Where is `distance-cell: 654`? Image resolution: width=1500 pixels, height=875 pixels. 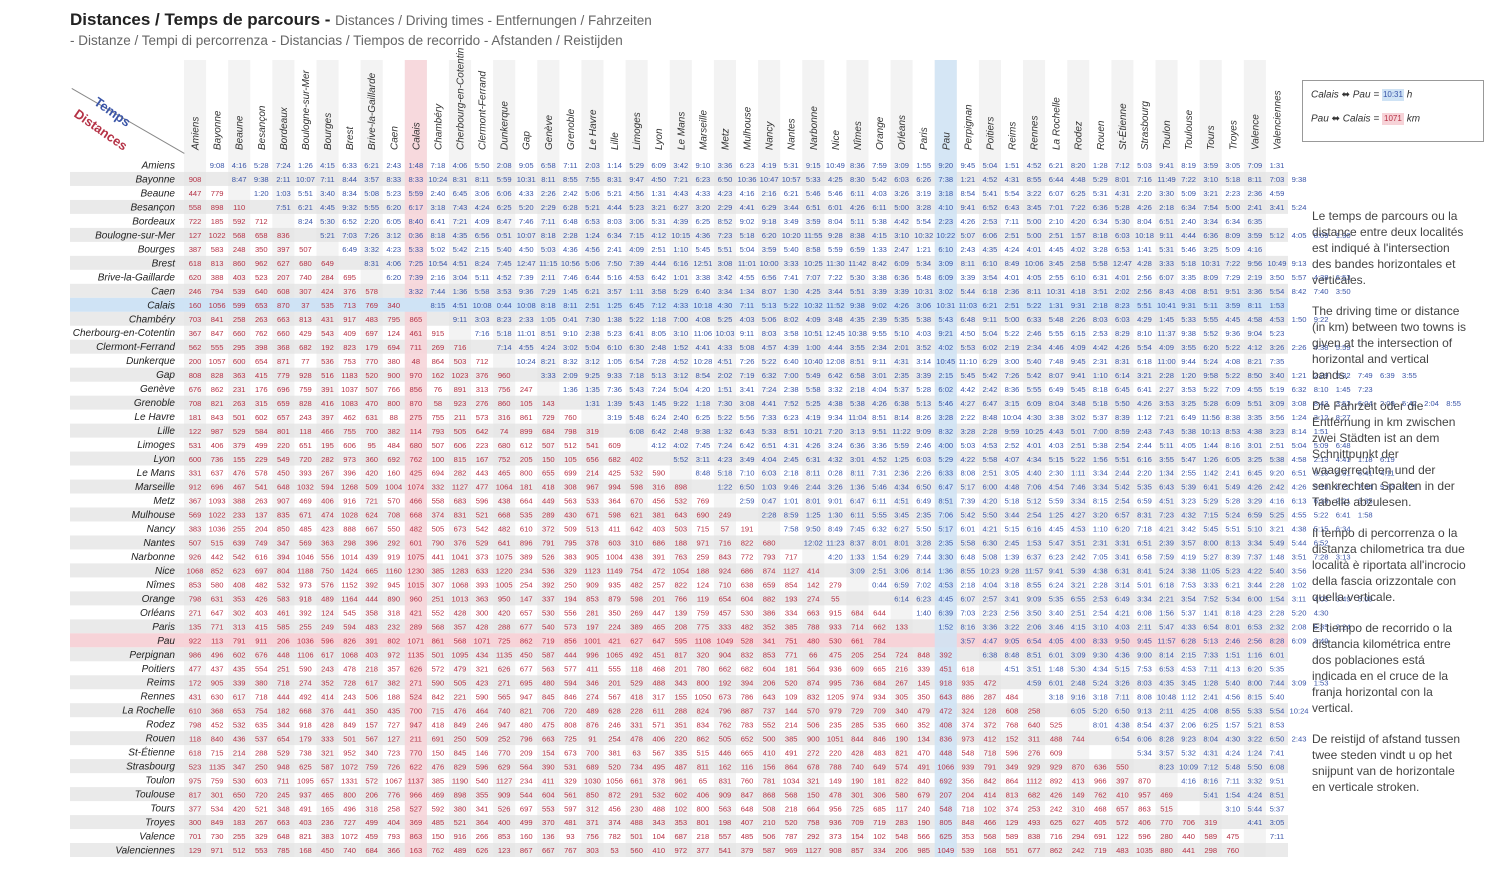
distance-cell: 654 is located at coordinates (725, 599).